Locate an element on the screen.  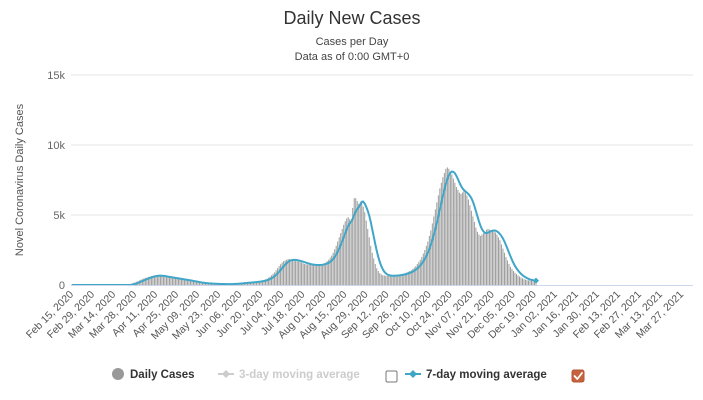
y-axis-title: Novel Coronavirus Daily Cases is located at coordinates (20, 179).